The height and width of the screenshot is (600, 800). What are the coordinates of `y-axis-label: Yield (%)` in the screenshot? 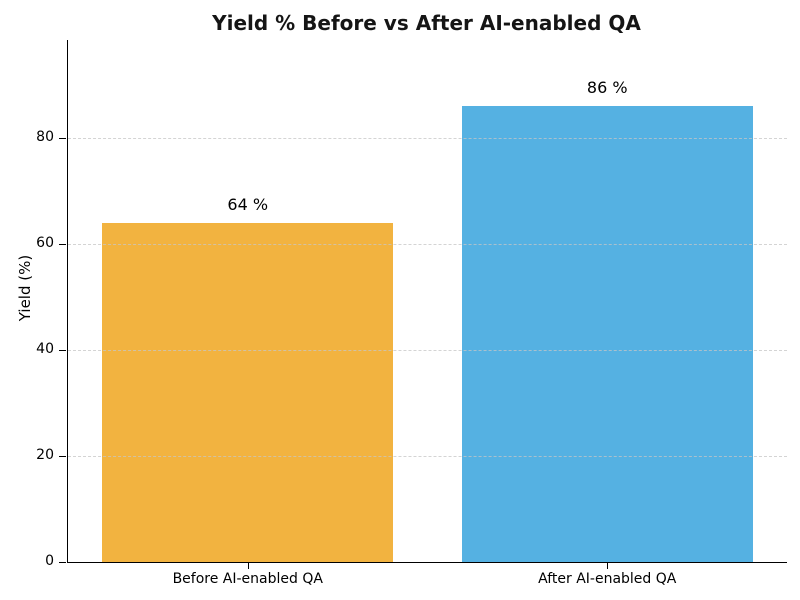 It's located at (25, 288).